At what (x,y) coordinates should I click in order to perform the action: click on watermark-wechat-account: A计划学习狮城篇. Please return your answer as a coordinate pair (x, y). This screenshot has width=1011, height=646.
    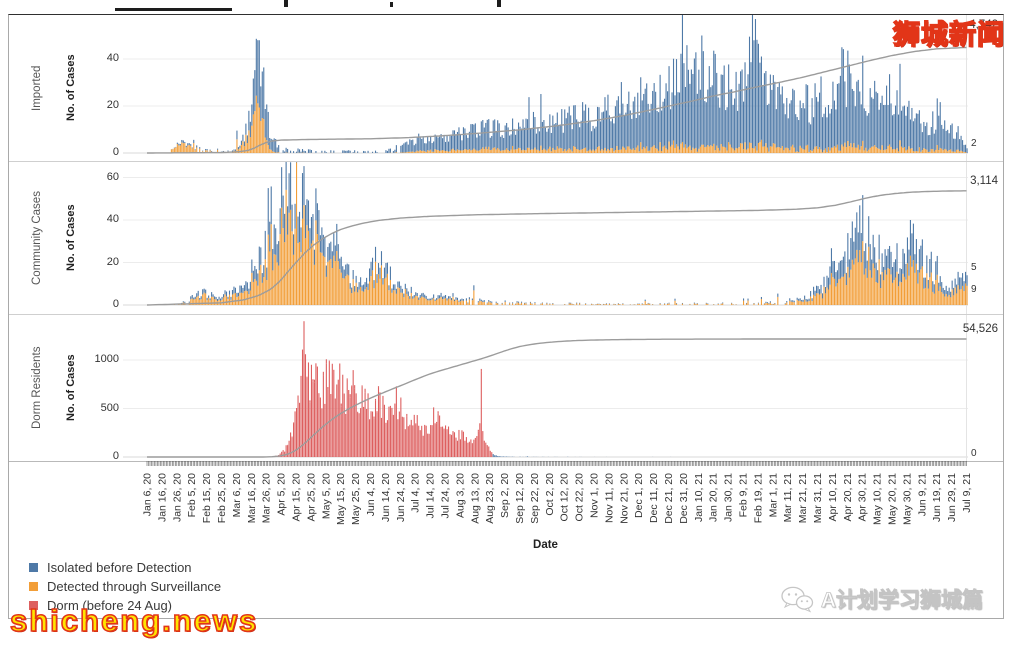
    Looking at the image, I should click on (881, 599).